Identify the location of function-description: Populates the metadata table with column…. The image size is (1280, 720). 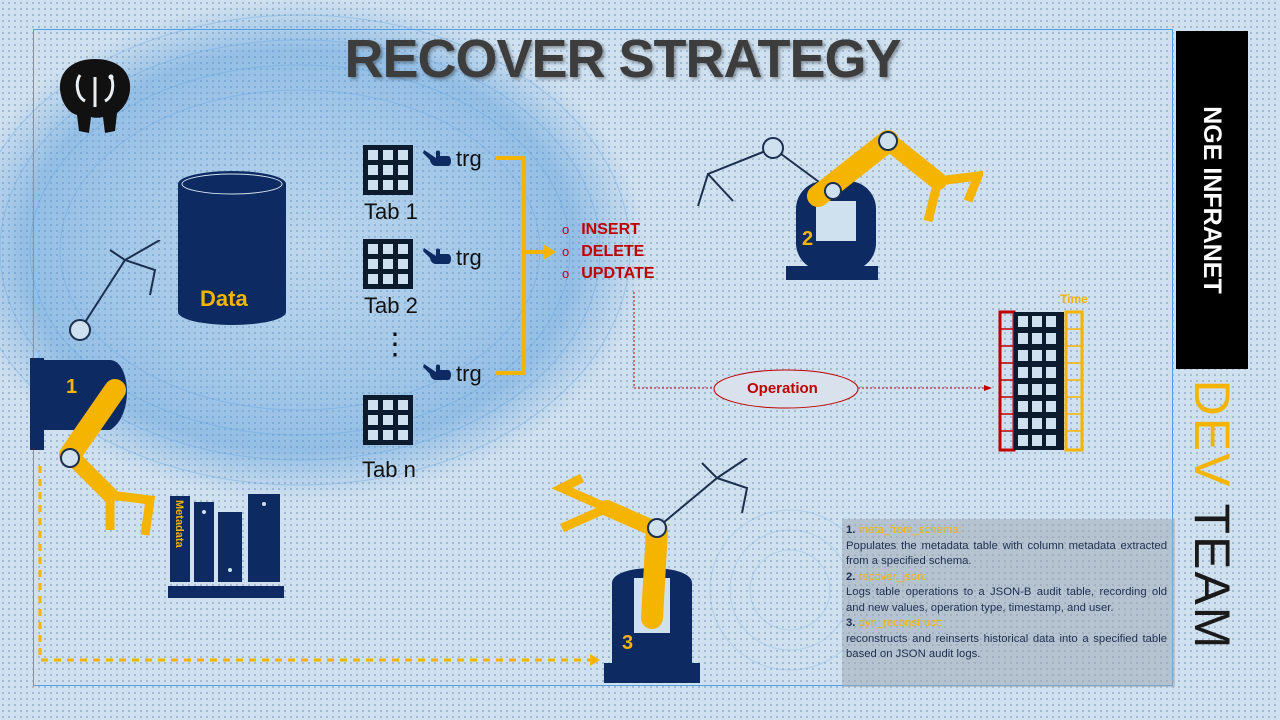
(1006, 553).